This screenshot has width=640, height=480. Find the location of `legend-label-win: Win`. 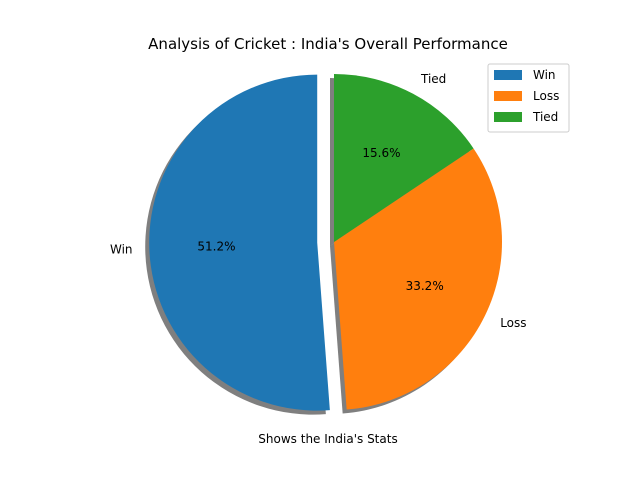

legend-label-win: Win is located at coordinates (544, 75).